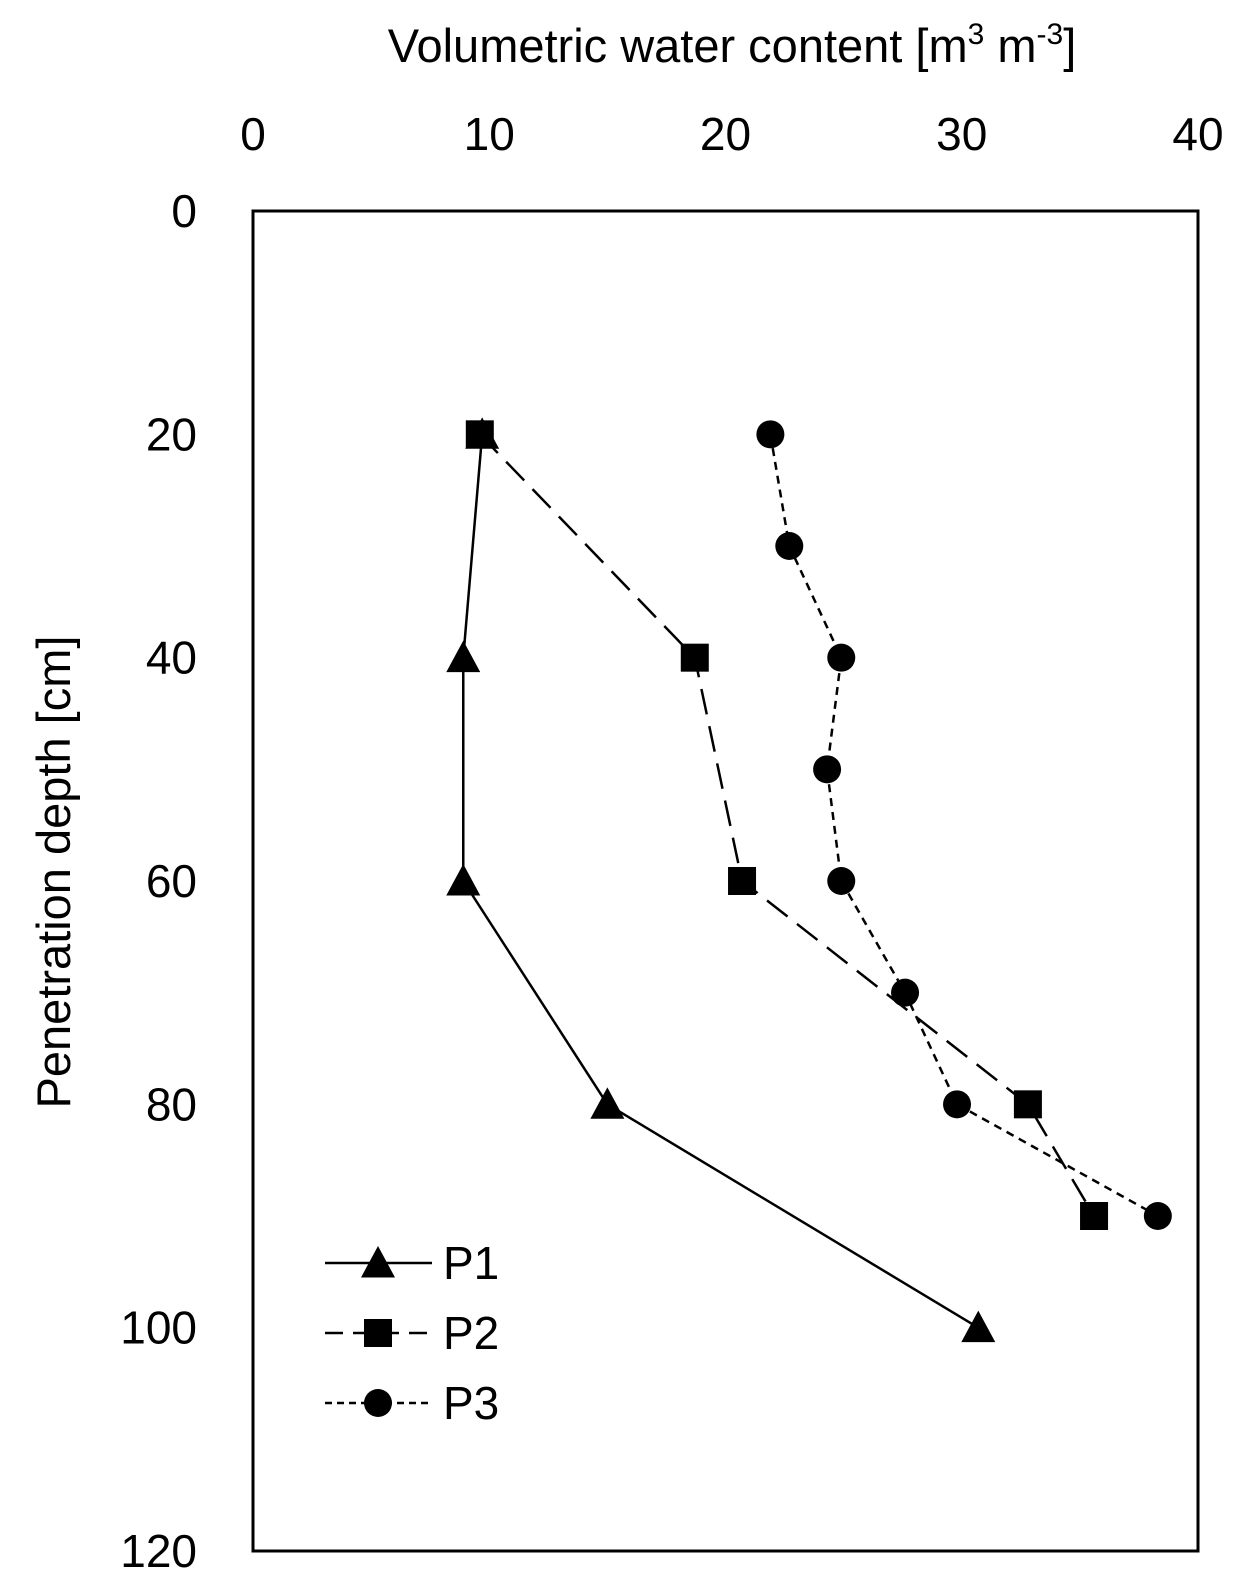  Describe the element at coordinates (489, 134) in the screenshot. I see `x-tick-label: 10` at that location.